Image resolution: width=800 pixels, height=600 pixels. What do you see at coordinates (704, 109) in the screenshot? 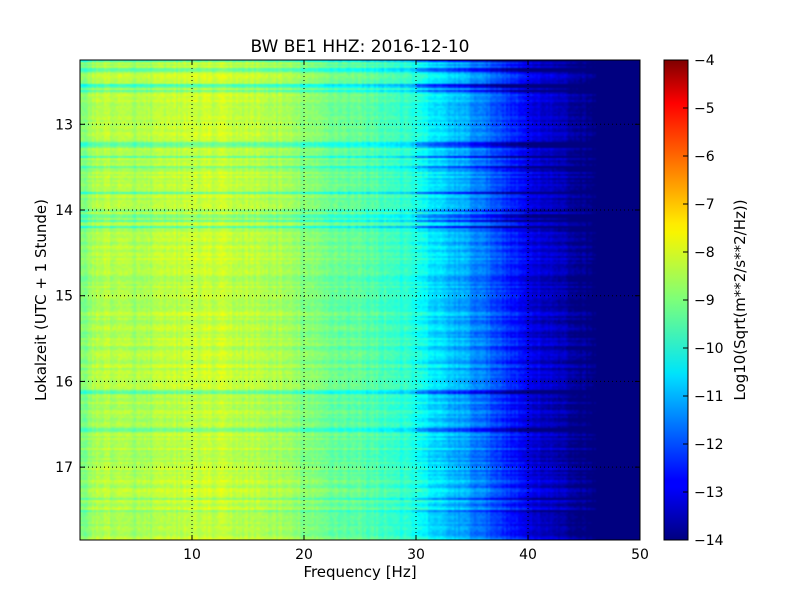
I see `colorbar-tick-label: −5` at bounding box center [704, 109].